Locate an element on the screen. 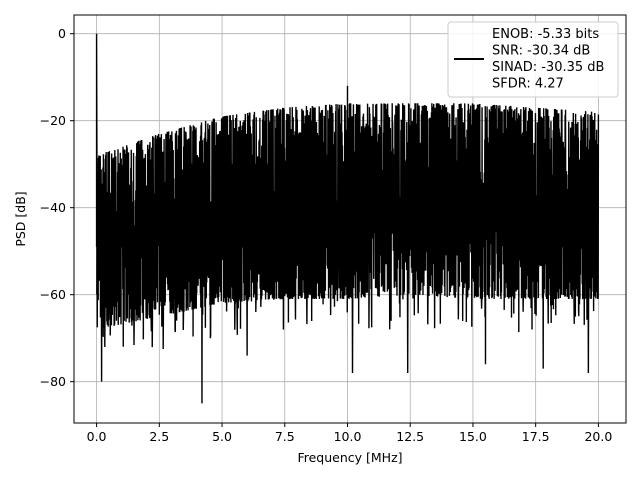 This screenshot has width=640, height=480. x-tick-label: 0.0 is located at coordinates (97, 436).